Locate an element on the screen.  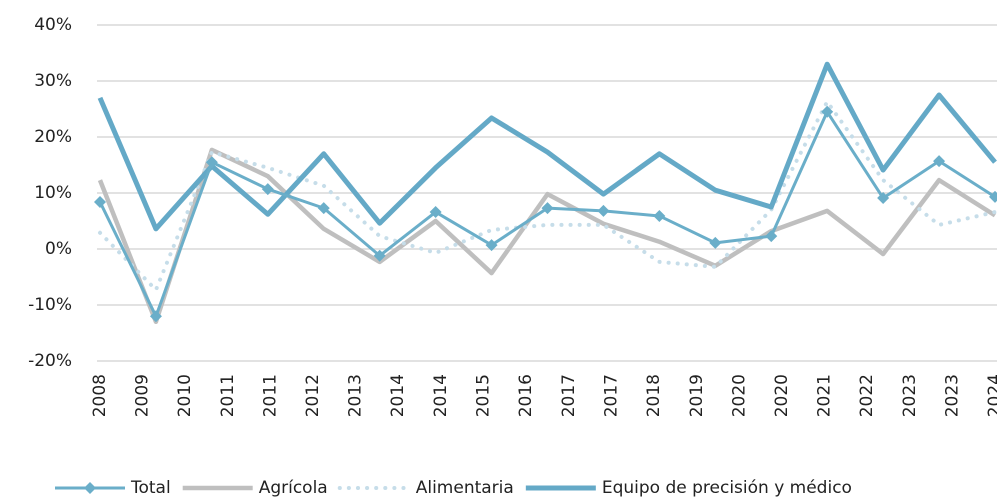
x-tick-label: 2016 is located at coordinates (526, 395).